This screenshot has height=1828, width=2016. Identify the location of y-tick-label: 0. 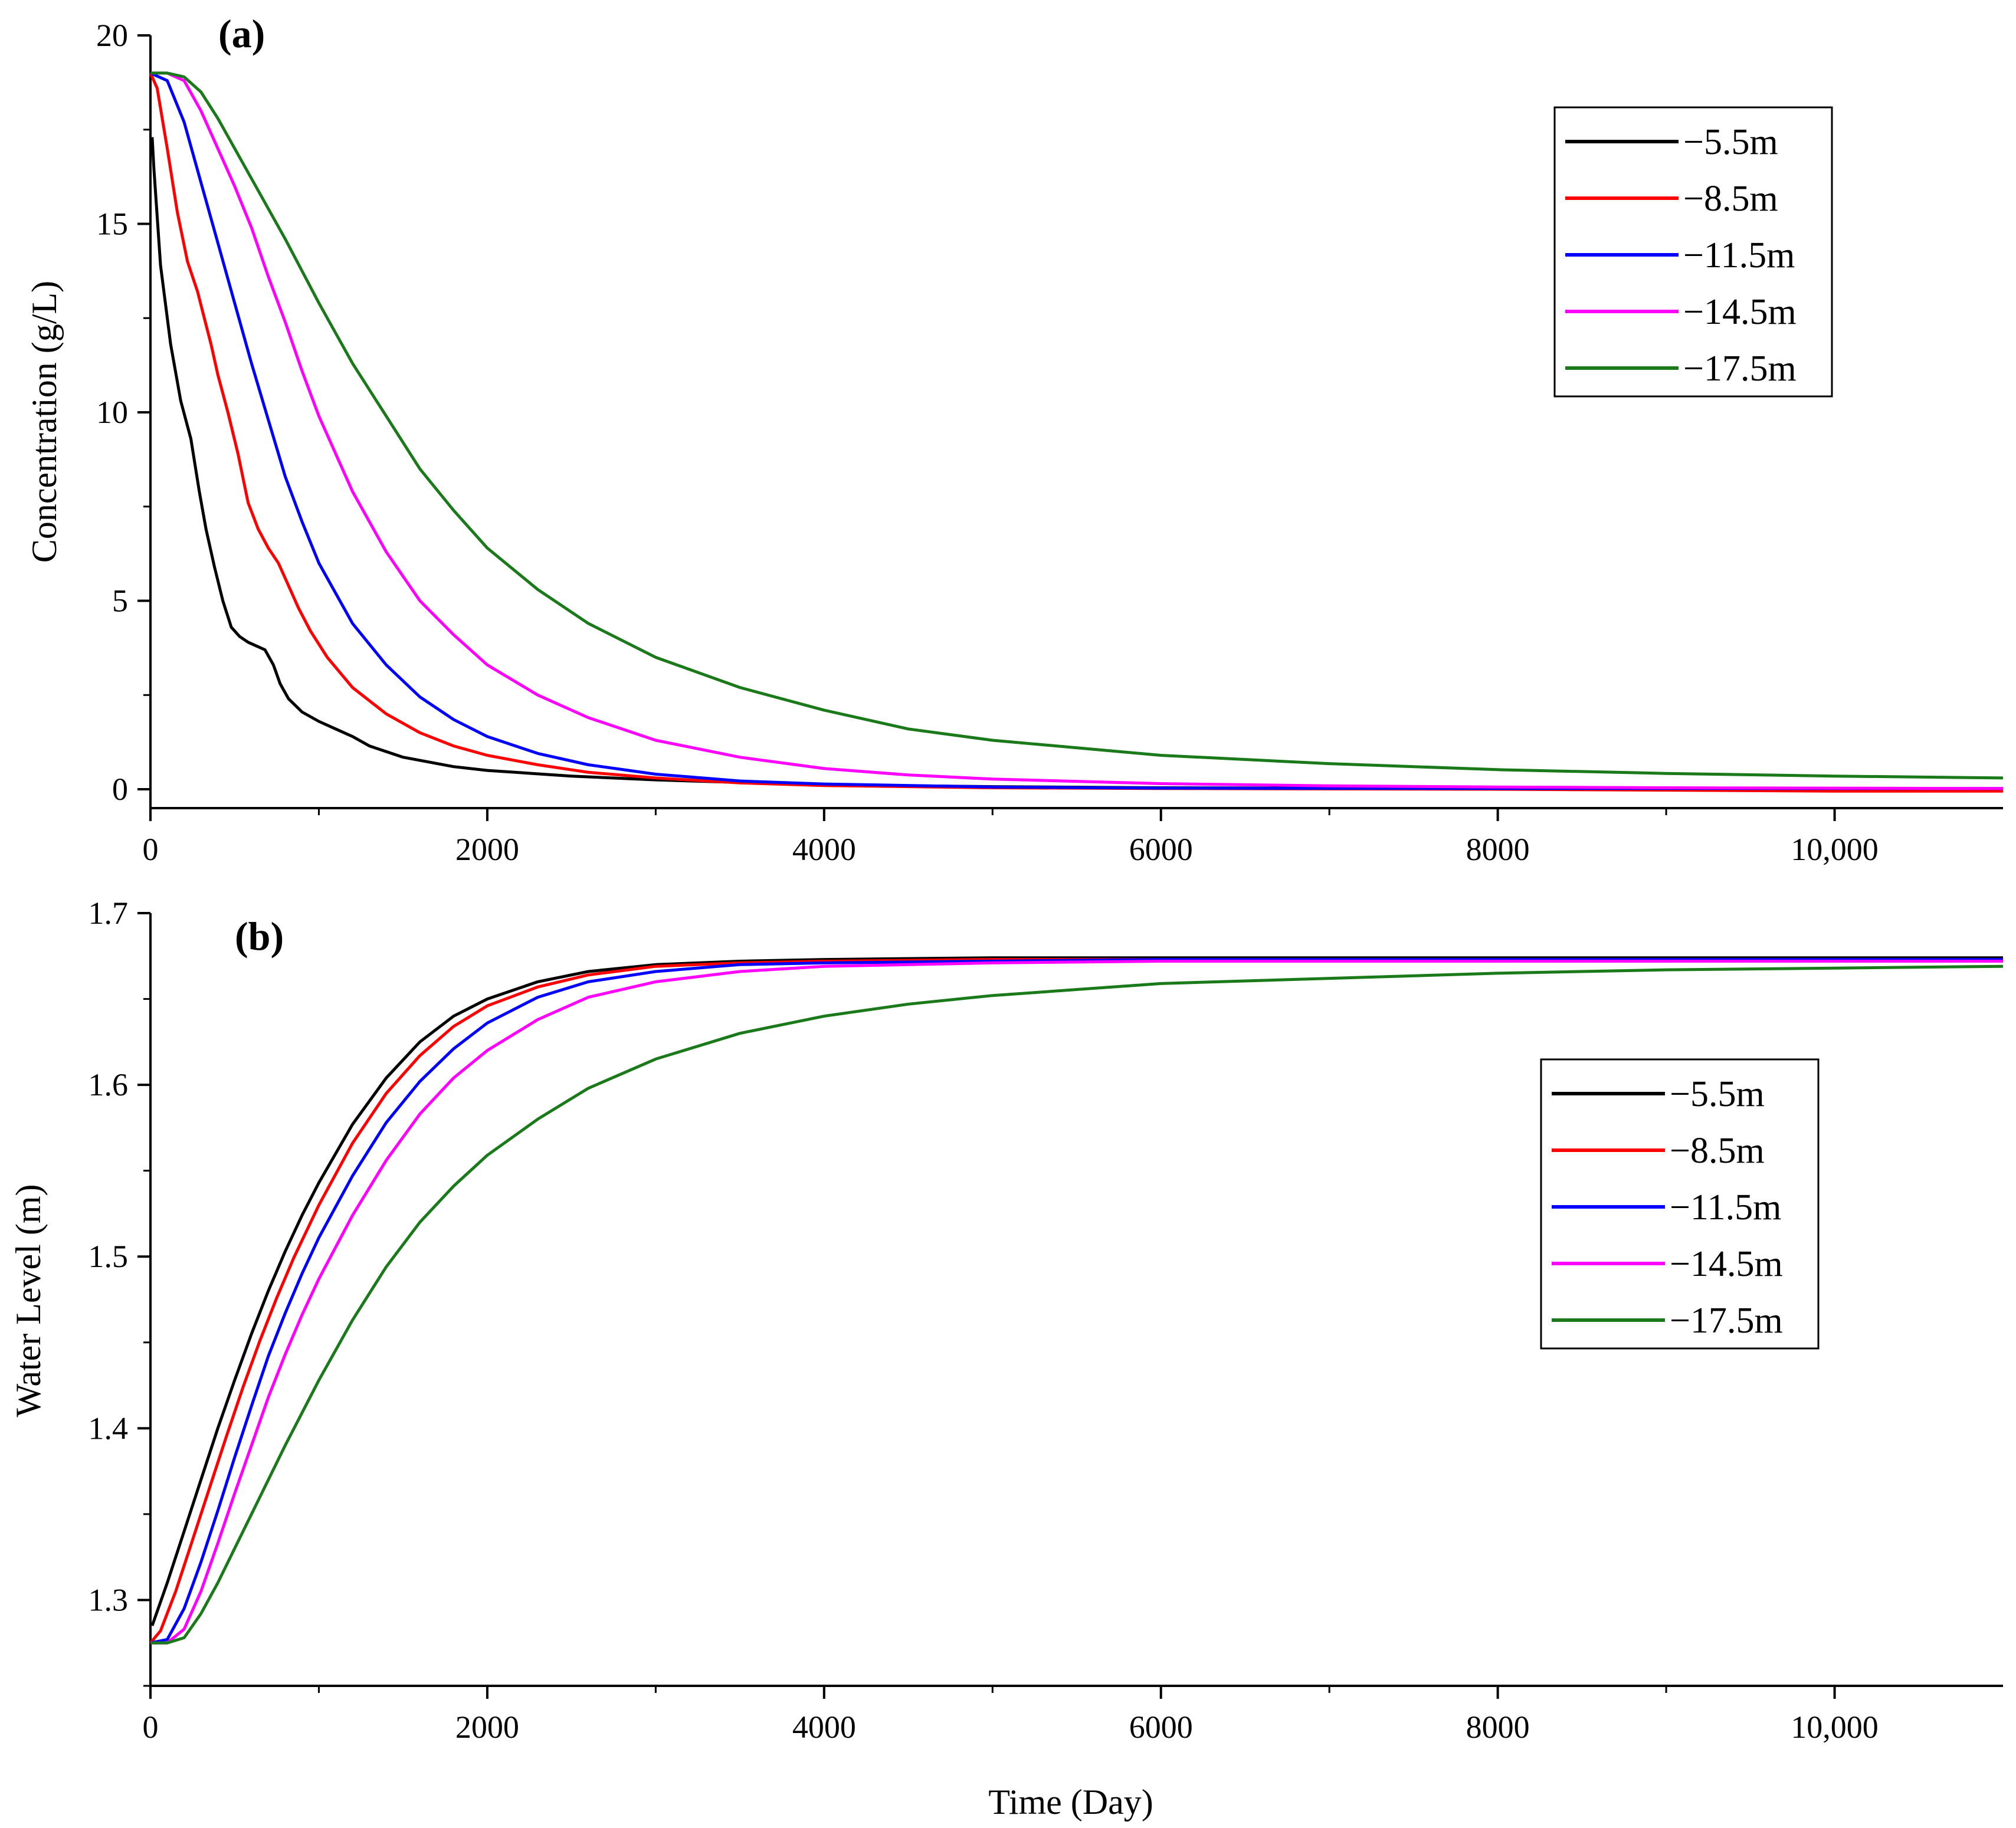
(120, 789).